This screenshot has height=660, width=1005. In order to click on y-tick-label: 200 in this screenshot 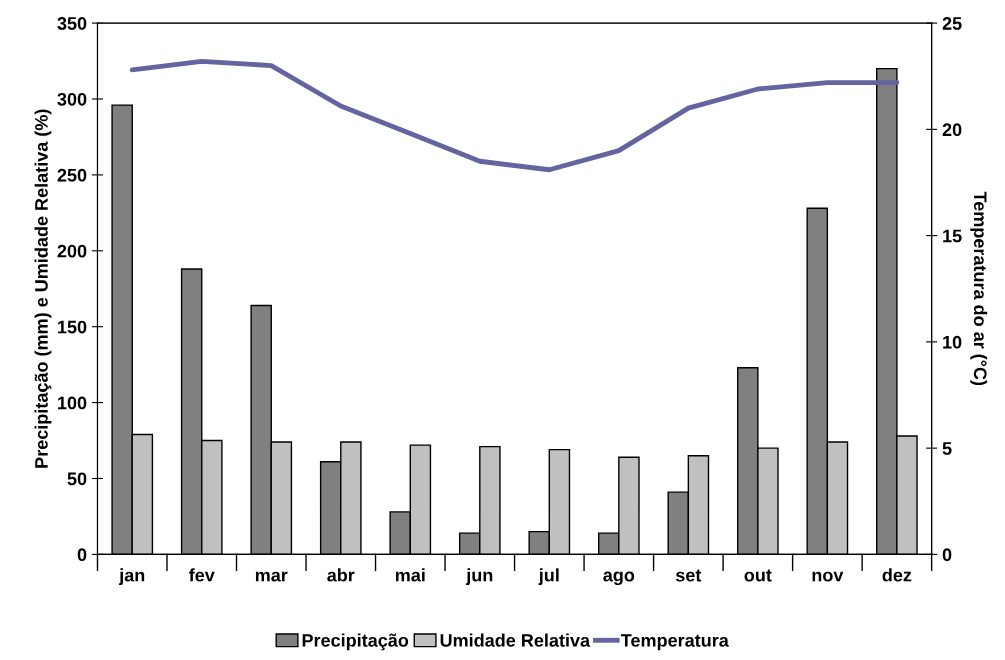, I will do `click(72, 251)`.